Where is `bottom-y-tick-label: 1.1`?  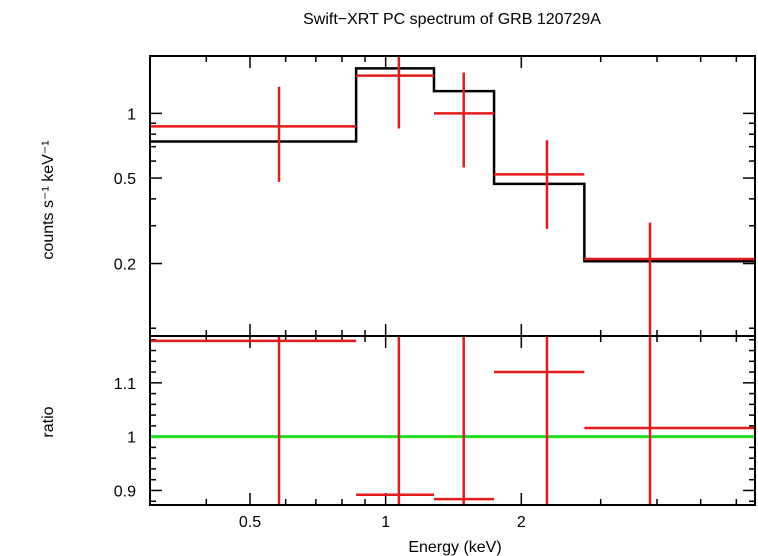
bottom-y-tick-label: 1.1 is located at coordinates (125, 384).